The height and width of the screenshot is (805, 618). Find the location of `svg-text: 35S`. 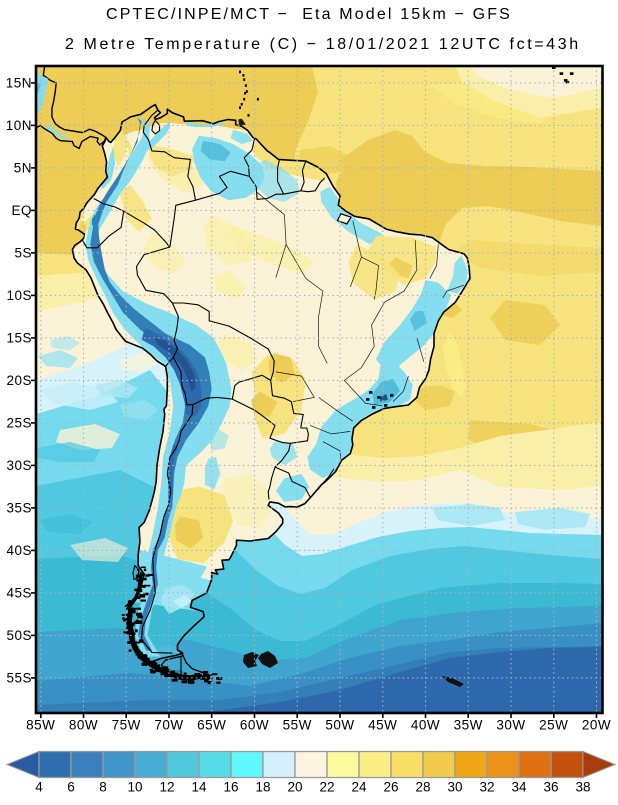

svg-text: 35S is located at coordinates (19, 507).